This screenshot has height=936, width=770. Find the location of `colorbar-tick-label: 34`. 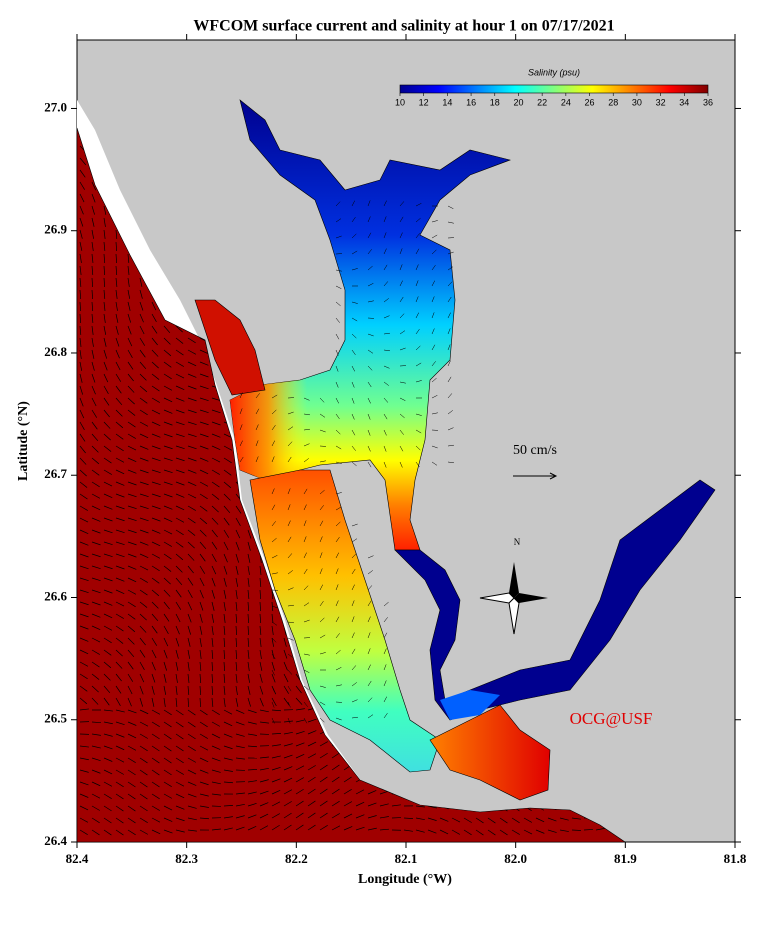

colorbar-tick-label: 34 is located at coordinates (684, 102).